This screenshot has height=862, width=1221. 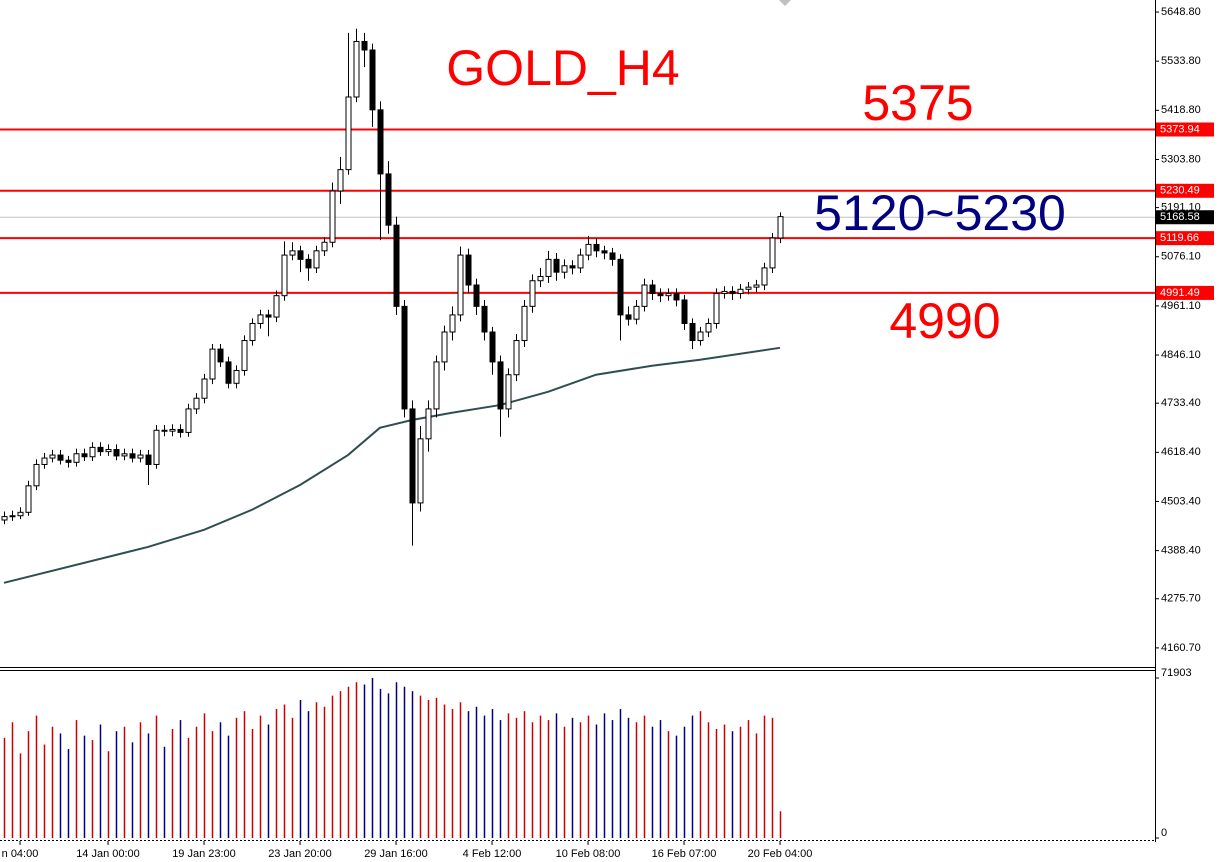 What do you see at coordinates (944, 321) in the screenshot?
I see `annotation: 4990` at bounding box center [944, 321].